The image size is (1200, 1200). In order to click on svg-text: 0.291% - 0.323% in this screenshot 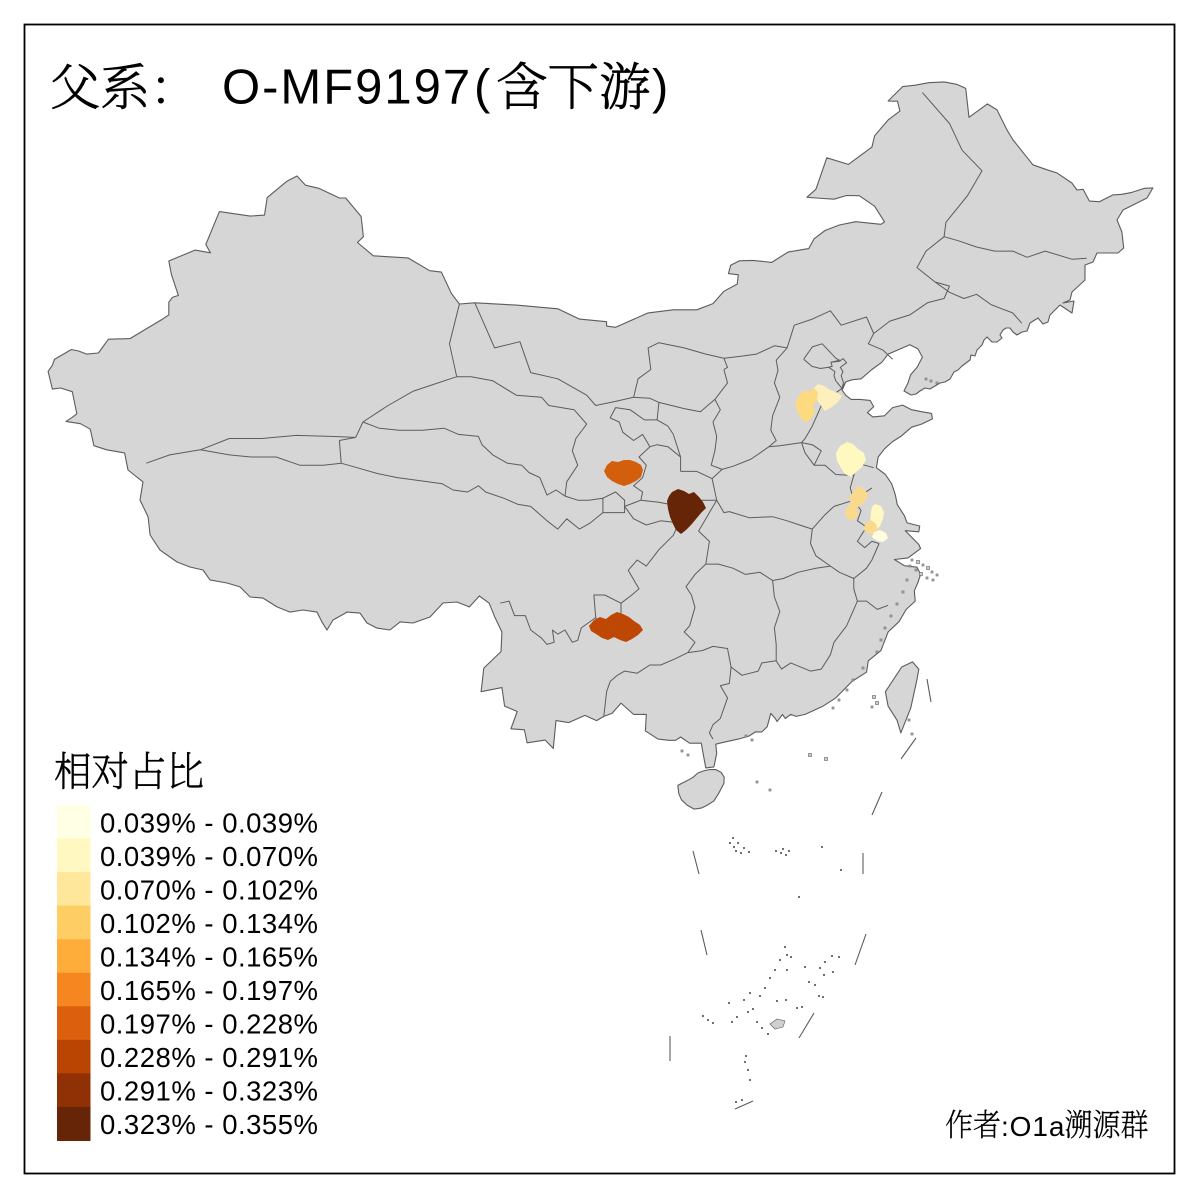, I will do `click(209, 1091)`.